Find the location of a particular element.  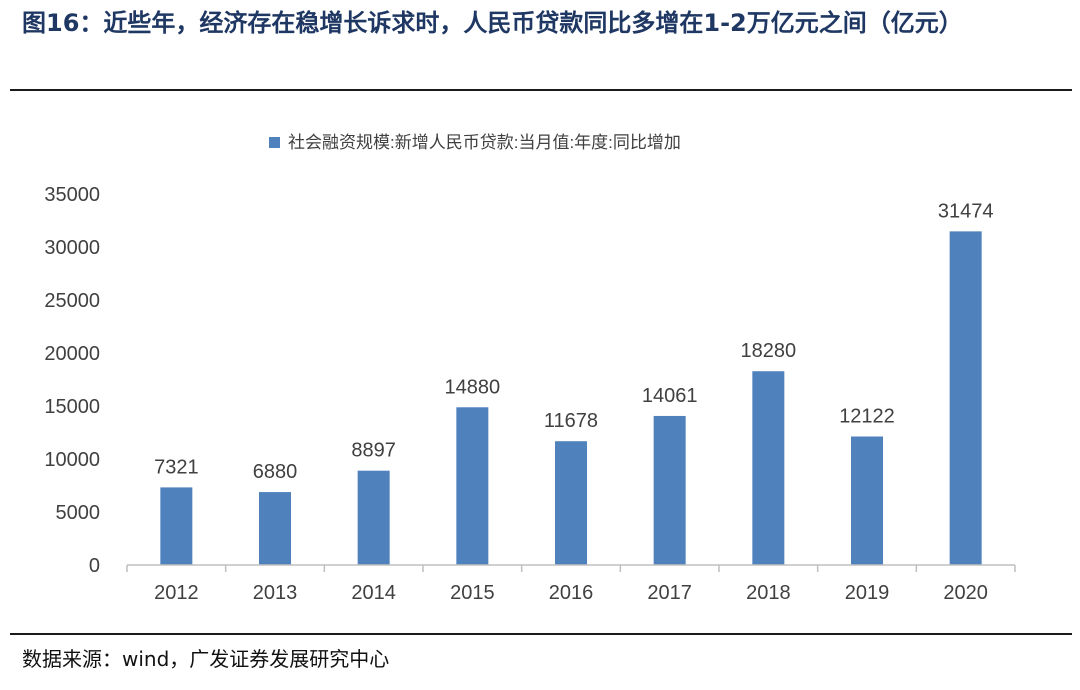

y-tick-label: 5000 is located at coordinates (78, 513).